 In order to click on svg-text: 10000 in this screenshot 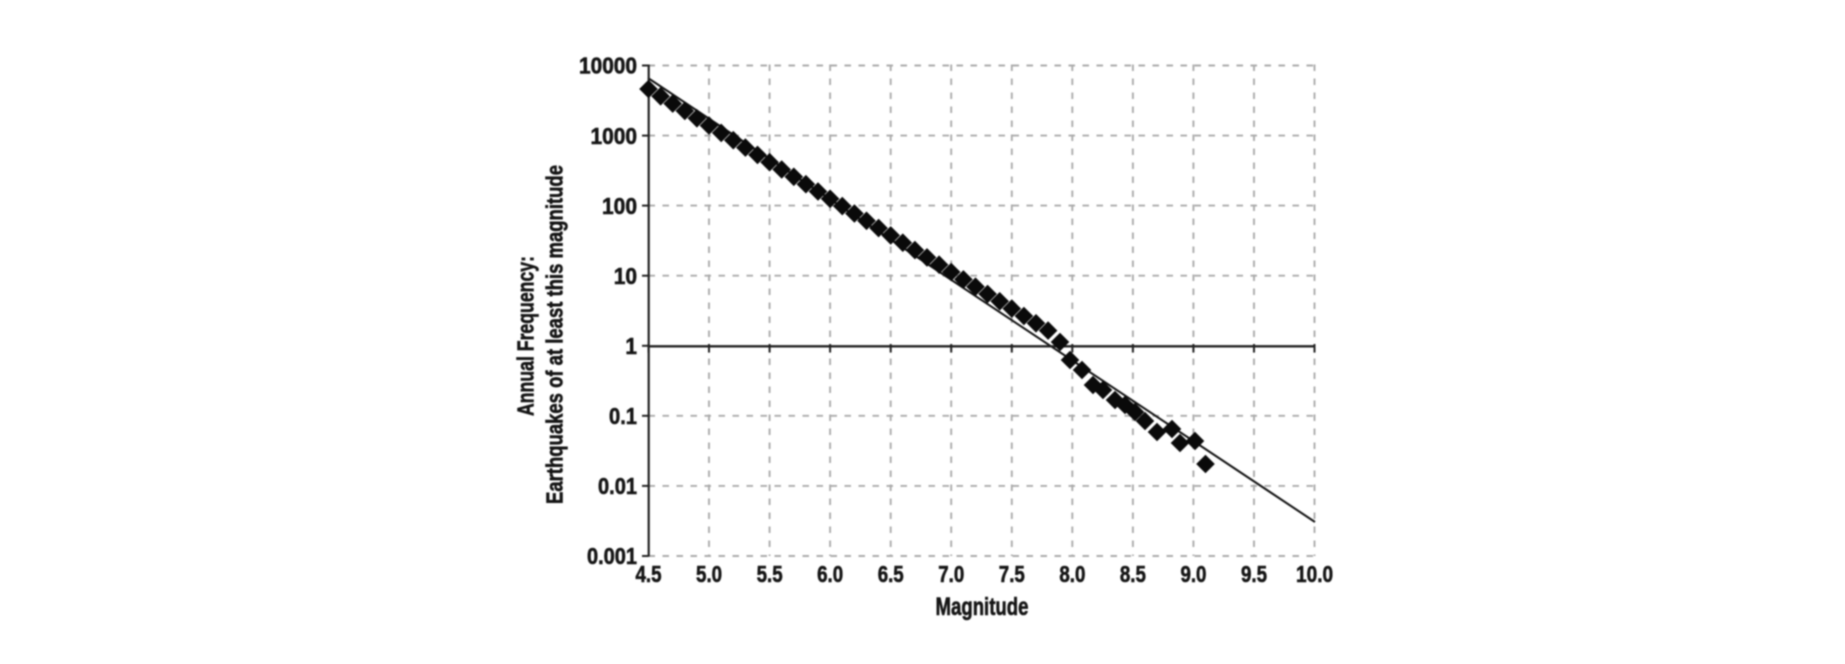, I will do `click(608, 66)`.